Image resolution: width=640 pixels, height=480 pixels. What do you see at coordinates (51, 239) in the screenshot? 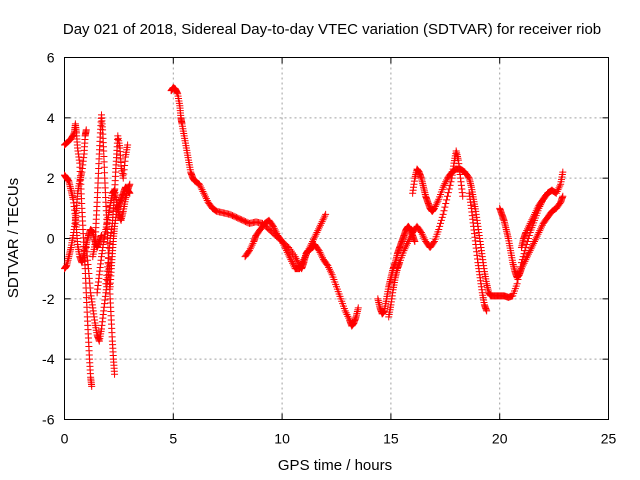
I see `y-tick-label: 0` at bounding box center [51, 239].